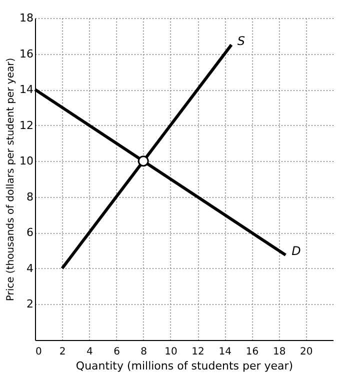  What do you see at coordinates (89, 352) in the screenshot?
I see `x-tick-label: 4` at bounding box center [89, 352].